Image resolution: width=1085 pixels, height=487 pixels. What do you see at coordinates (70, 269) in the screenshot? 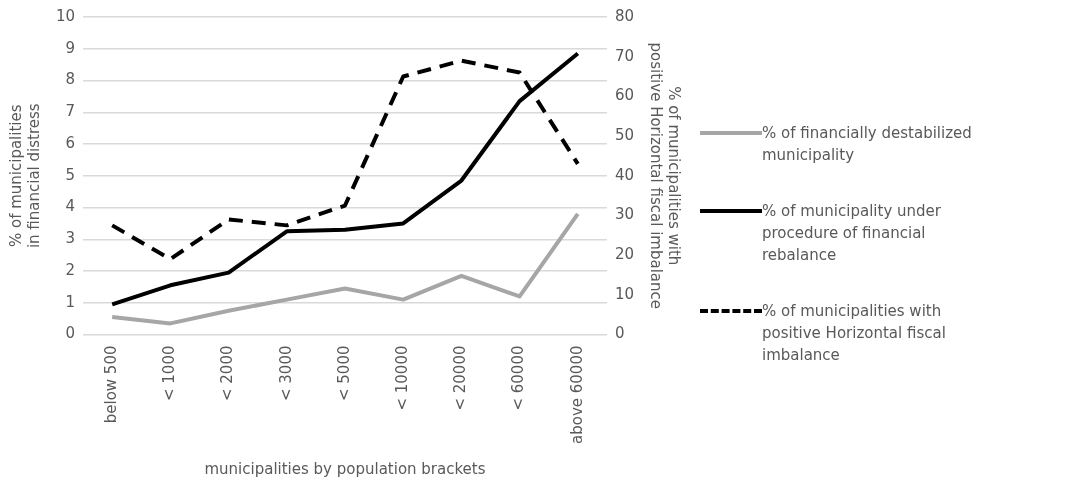
I see `y-tick-label: 2` at bounding box center [70, 269].